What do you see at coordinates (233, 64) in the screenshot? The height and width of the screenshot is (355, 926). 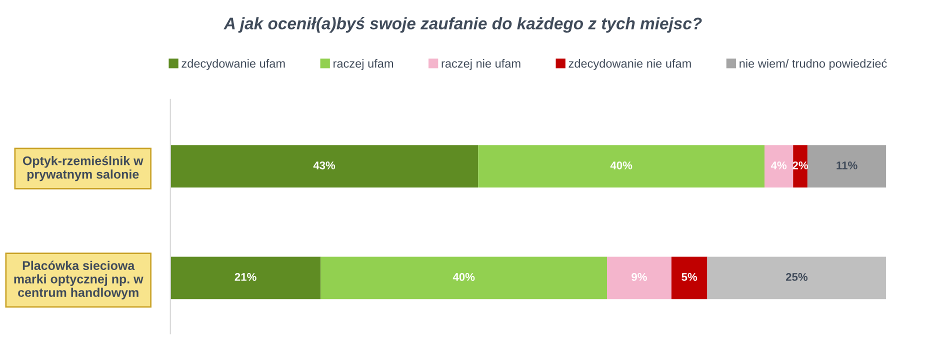 I see `legend-label: zdecydowanie ufam` at bounding box center [233, 64].